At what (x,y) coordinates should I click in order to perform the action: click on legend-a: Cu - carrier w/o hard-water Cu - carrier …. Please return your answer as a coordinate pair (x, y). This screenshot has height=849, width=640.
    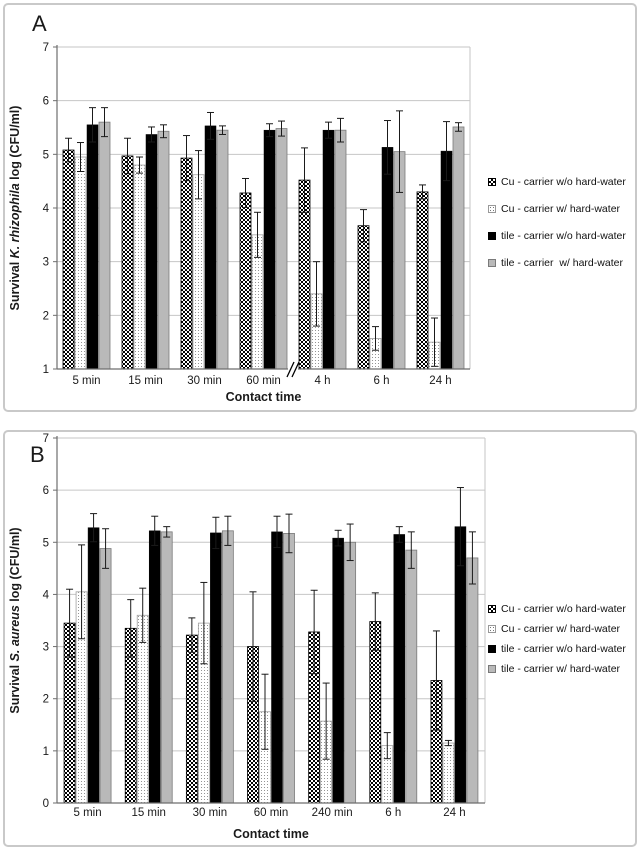
    Looking at the image, I should click on (562, 222).